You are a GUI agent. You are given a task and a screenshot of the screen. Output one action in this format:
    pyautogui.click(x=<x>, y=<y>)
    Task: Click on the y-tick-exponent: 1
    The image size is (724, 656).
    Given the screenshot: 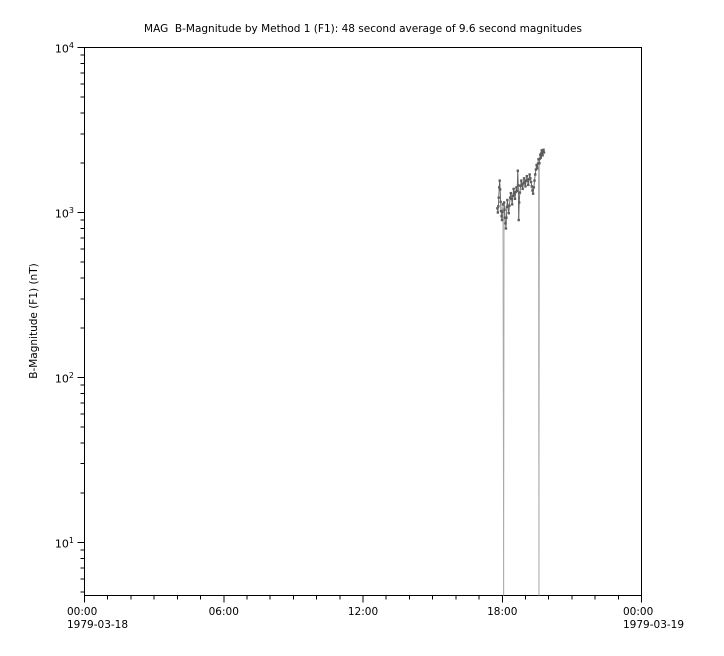 What is the action you would take?
    pyautogui.click(x=71, y=540)
    